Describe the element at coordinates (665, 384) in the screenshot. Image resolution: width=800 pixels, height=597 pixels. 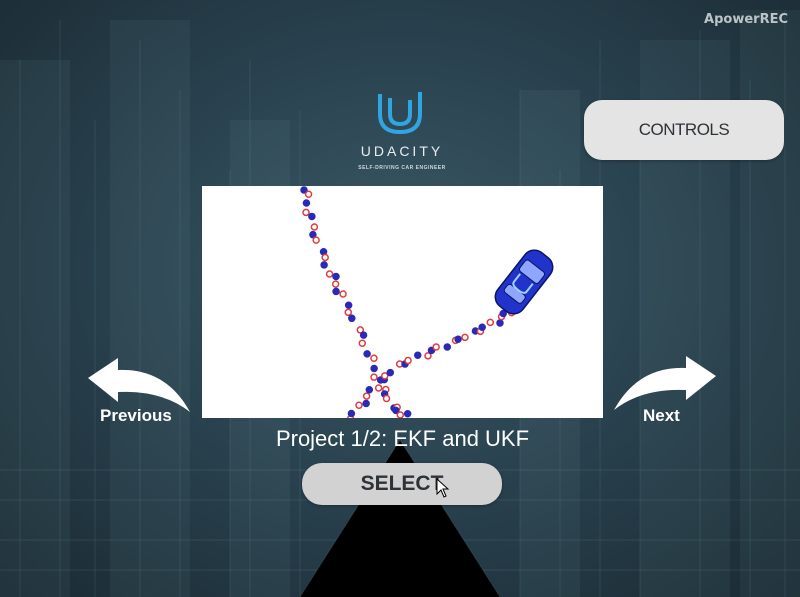
I see `curved-right-arrow-icon` at that location.